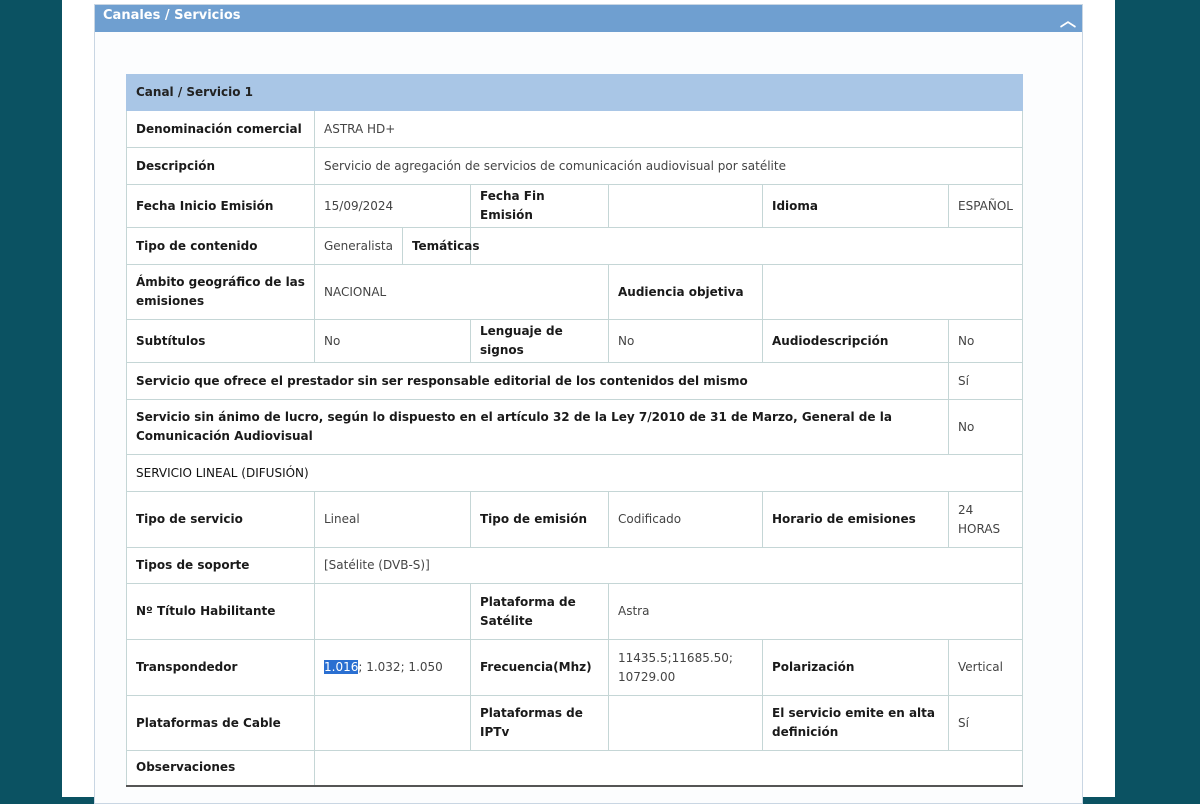  I want to click on label: Descripción, so click(220, 166).